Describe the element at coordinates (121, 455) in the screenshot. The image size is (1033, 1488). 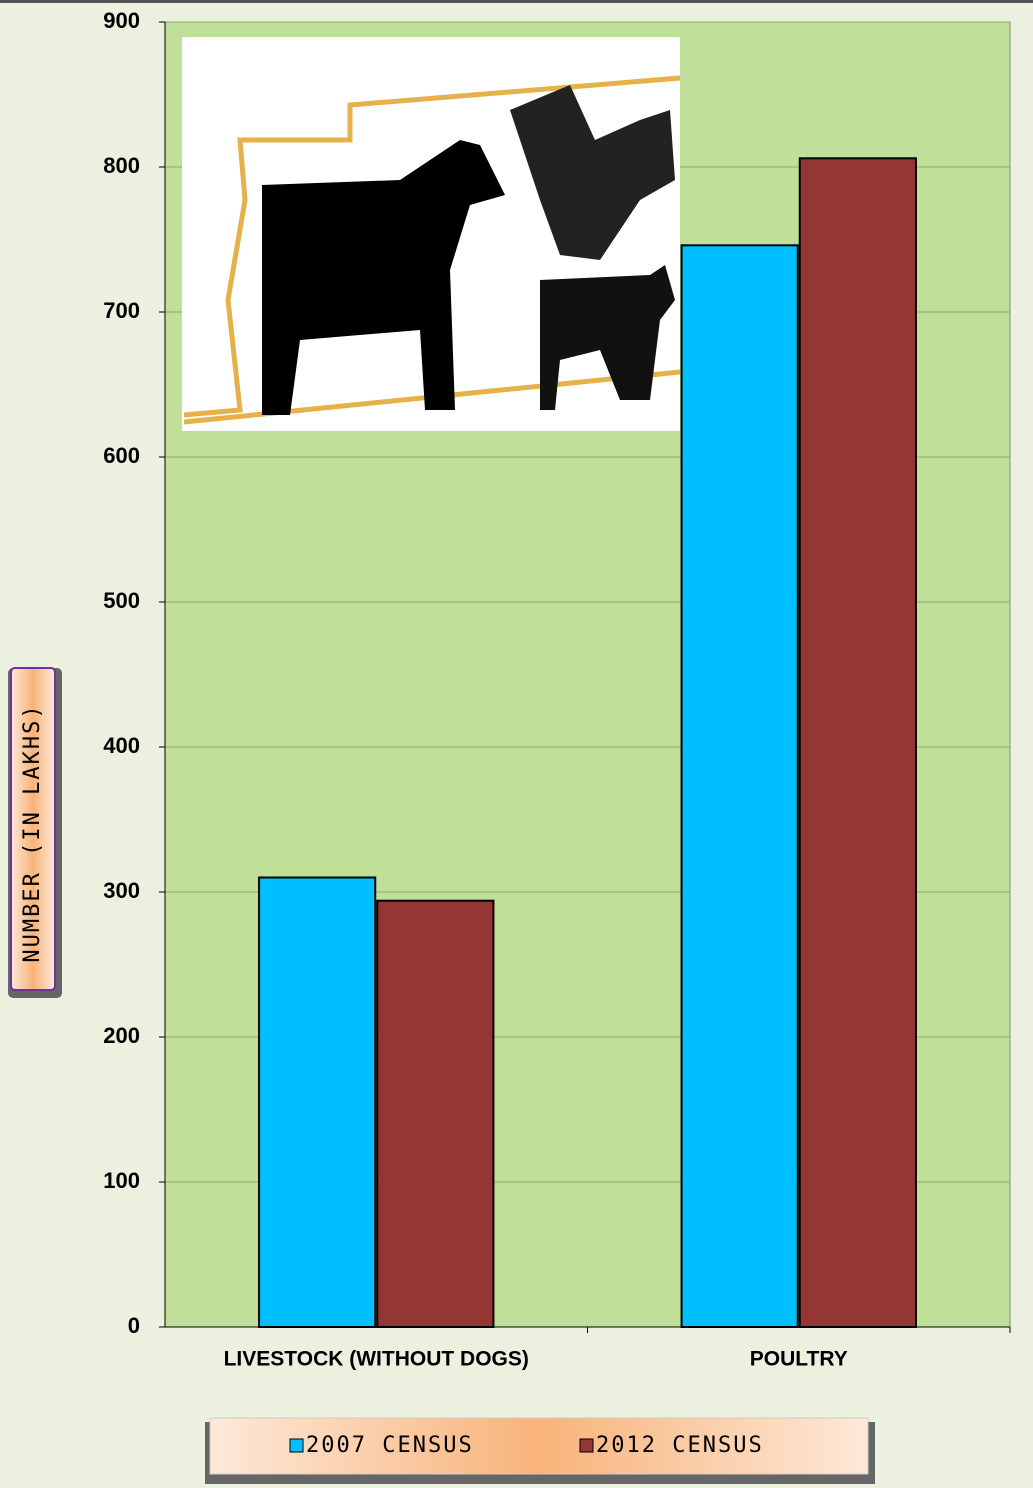
I see `y-tick-label: 600` at that location.